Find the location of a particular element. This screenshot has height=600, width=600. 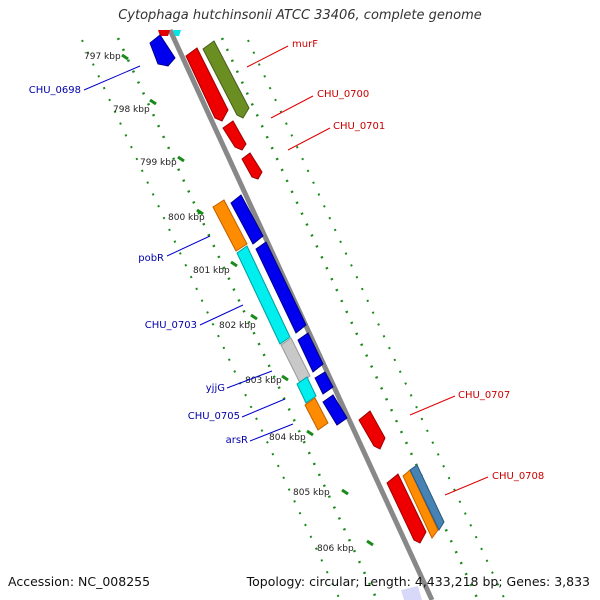

gene-label-pobR: pobR is located at coordinates (151, 258).